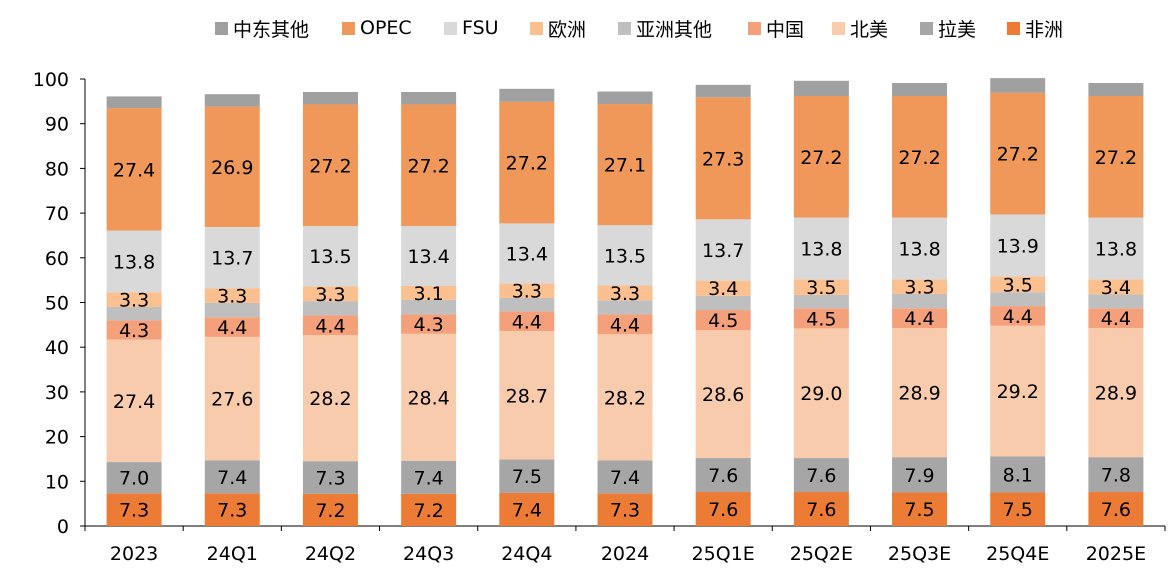 The width and height of the screenshot is (1172, 575). Describe the element at coordinates (558, 28) in the screenshot. I see `legend-item: 欧洲` at that location.